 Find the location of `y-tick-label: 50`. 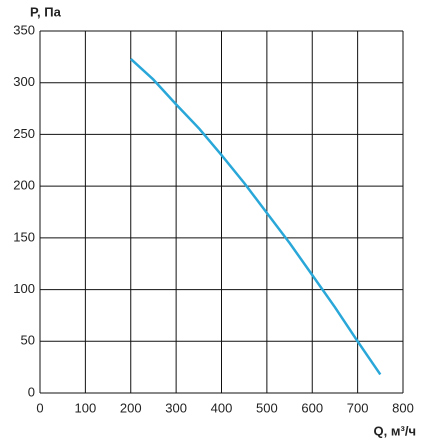

y-tick-label: 50 is located at coordinates (28, 340).